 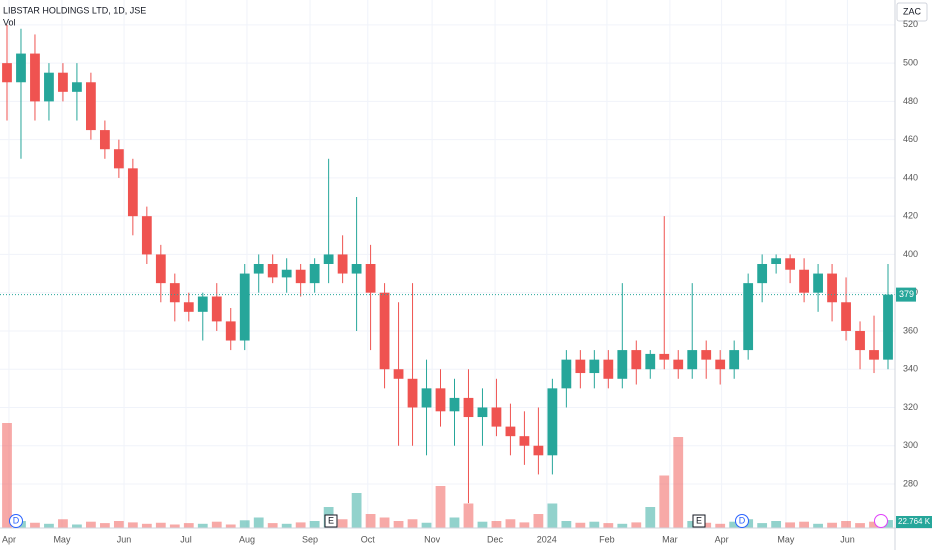 I want to click on event-label: E, so click(x=699, y=520).